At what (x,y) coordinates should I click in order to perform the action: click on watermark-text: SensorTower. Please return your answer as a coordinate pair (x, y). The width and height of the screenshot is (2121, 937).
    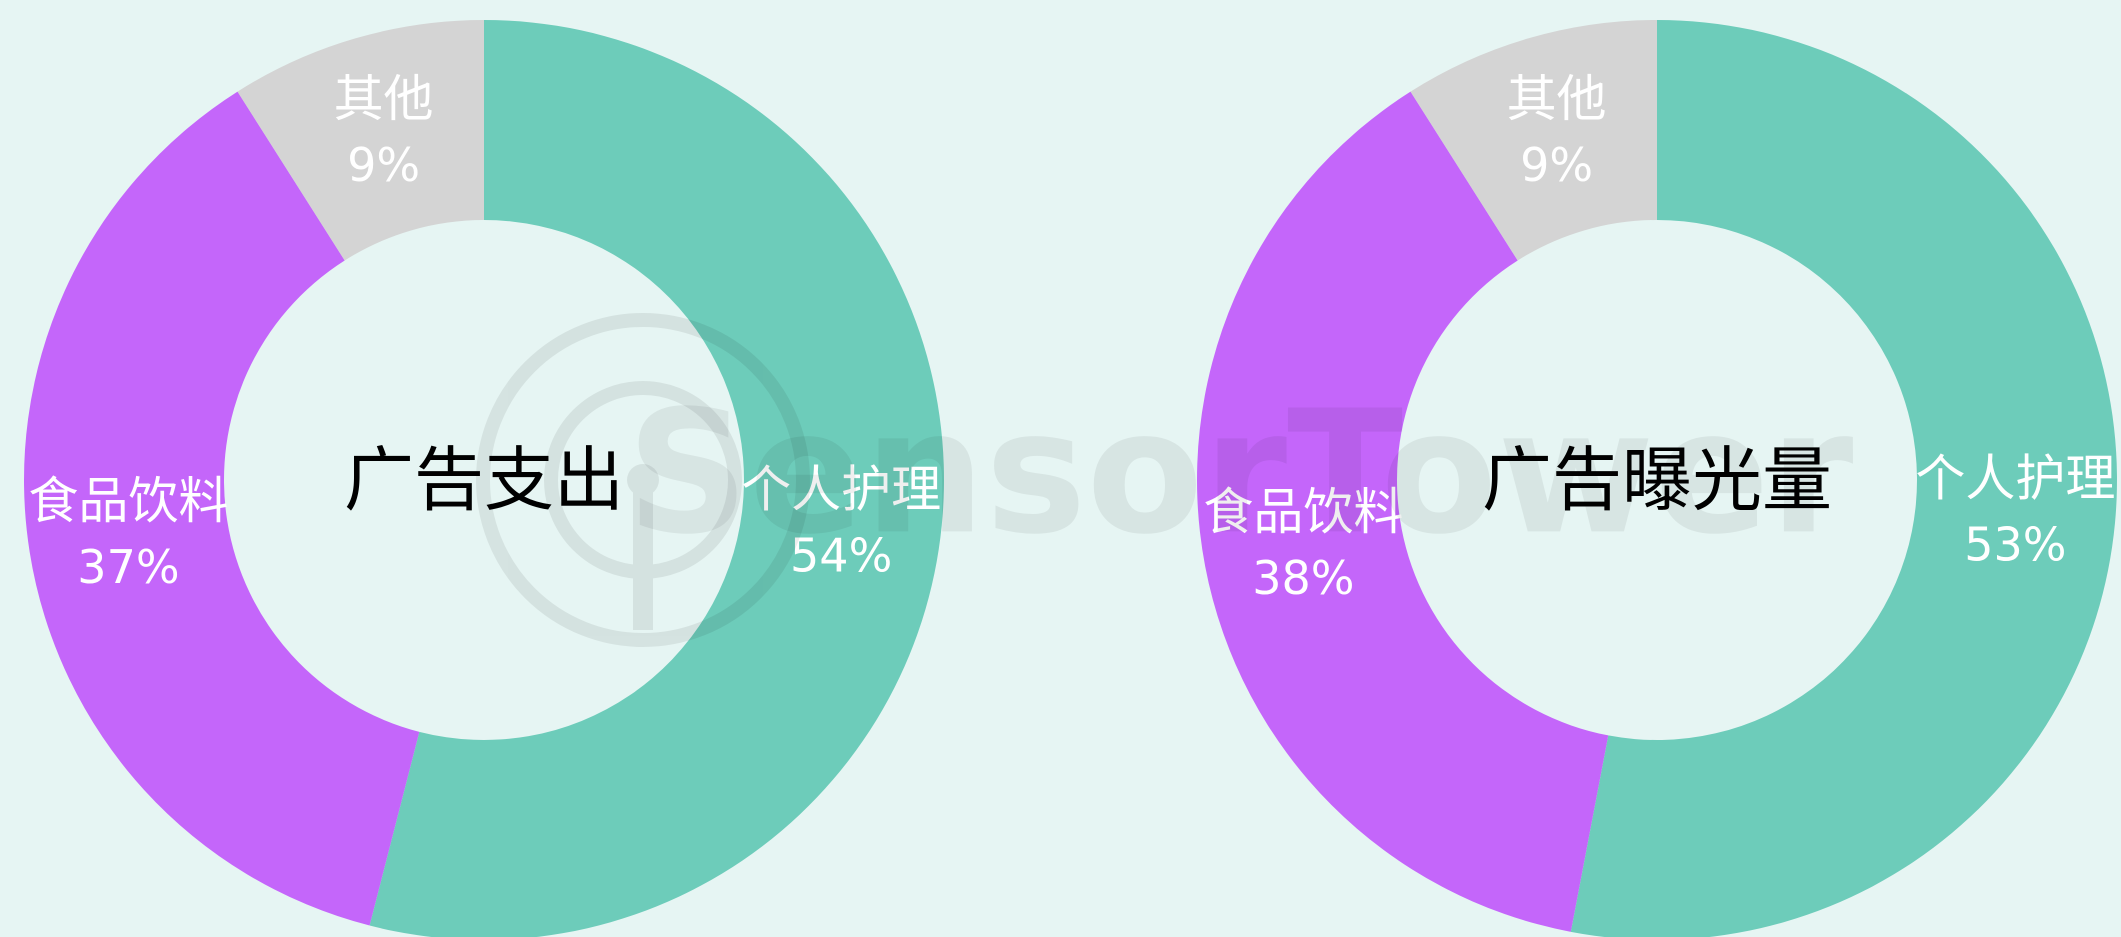
    Looking at the image, I should click on (1240, 473).